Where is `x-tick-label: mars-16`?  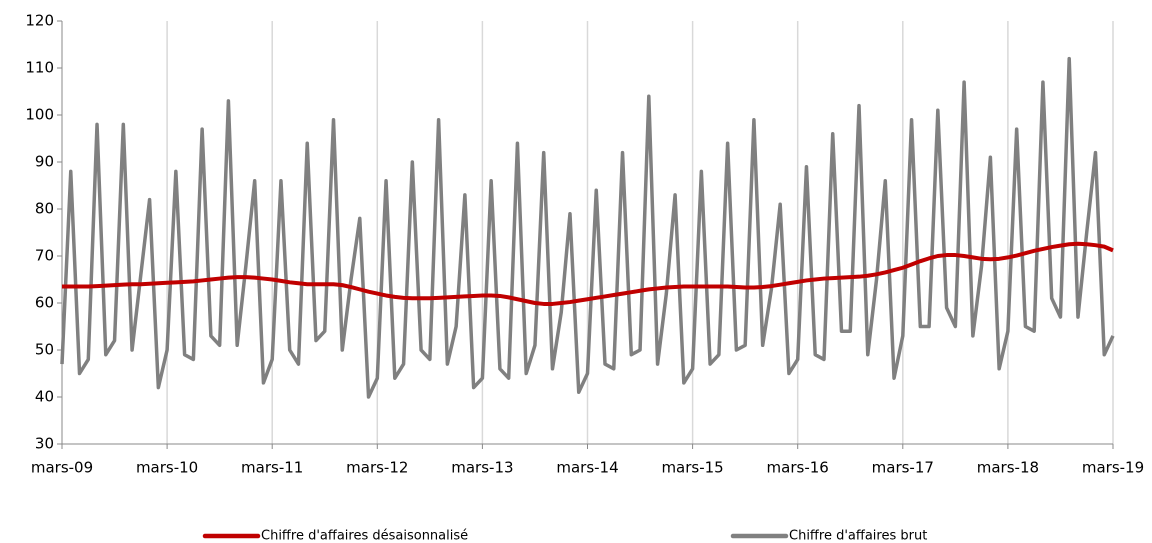
x-tick-label: mars-16 is located at coordinates (798, 468).